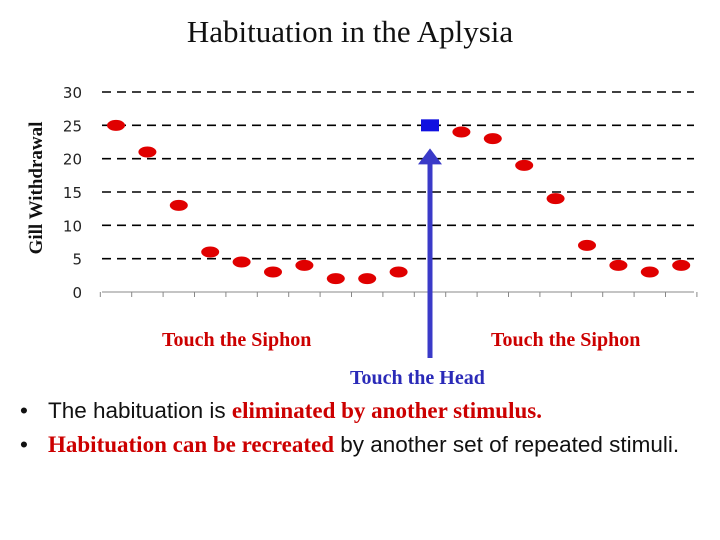  What do you see at coordinates (72, 126) in the screenshot?
I see `y-tick-label: 25` at bounding box center [72, 126].